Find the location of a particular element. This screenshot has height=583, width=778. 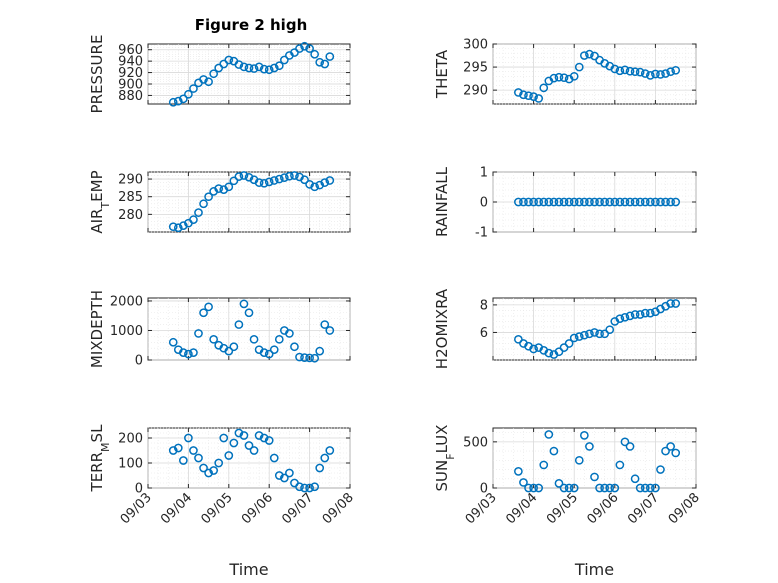

x-axis-label: Time is located at coordinates (248, 569).